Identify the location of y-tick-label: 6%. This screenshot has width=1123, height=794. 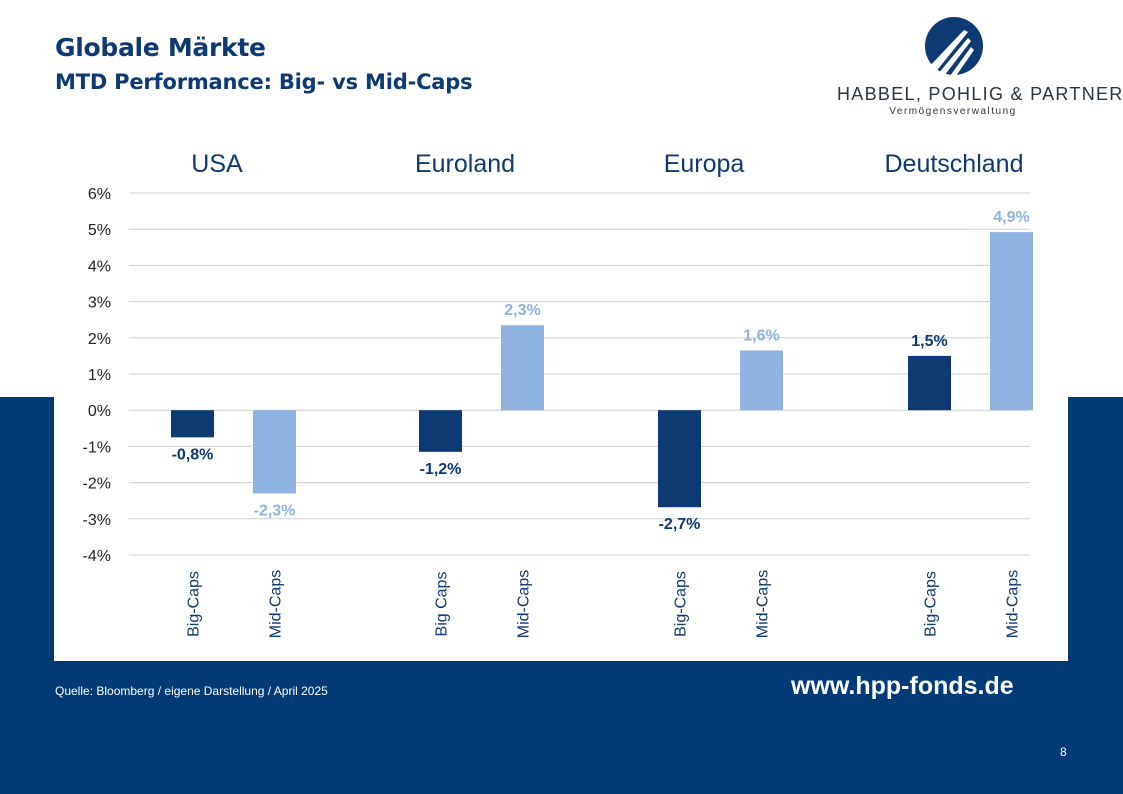
(99, 194).